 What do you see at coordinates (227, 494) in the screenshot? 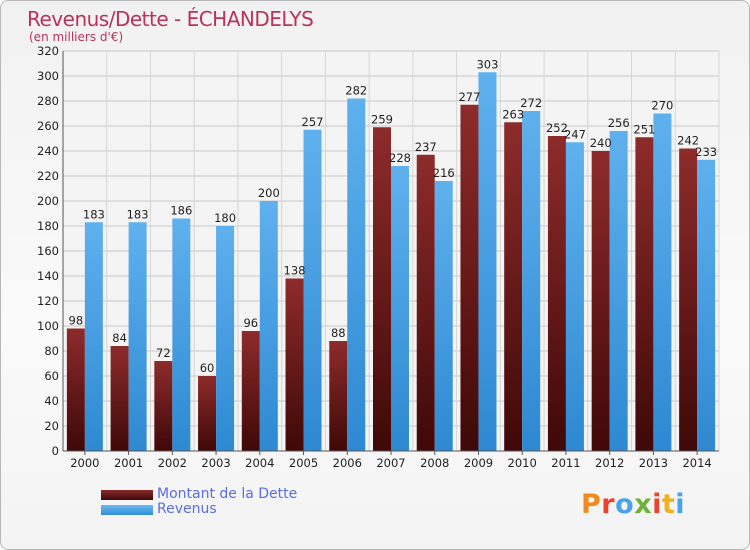
I see `legend-label-dette: Montant de la Dette` at bounding box center [227, 494].